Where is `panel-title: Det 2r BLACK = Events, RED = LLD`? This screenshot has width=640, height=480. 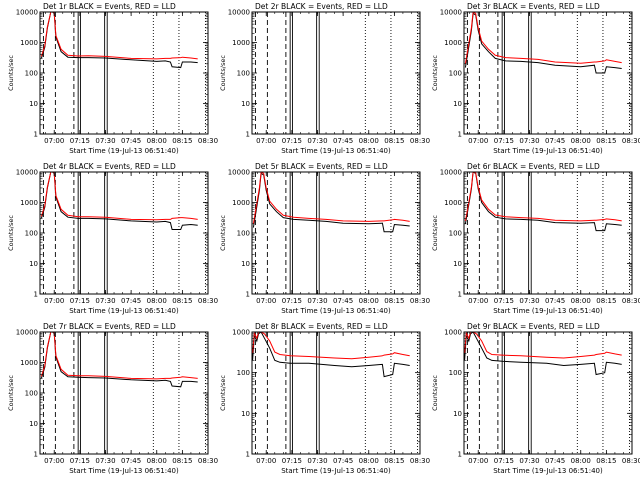 panel-title: Det 2r BLACK = Events, RED = LLD is located at coordinates (321, 6).